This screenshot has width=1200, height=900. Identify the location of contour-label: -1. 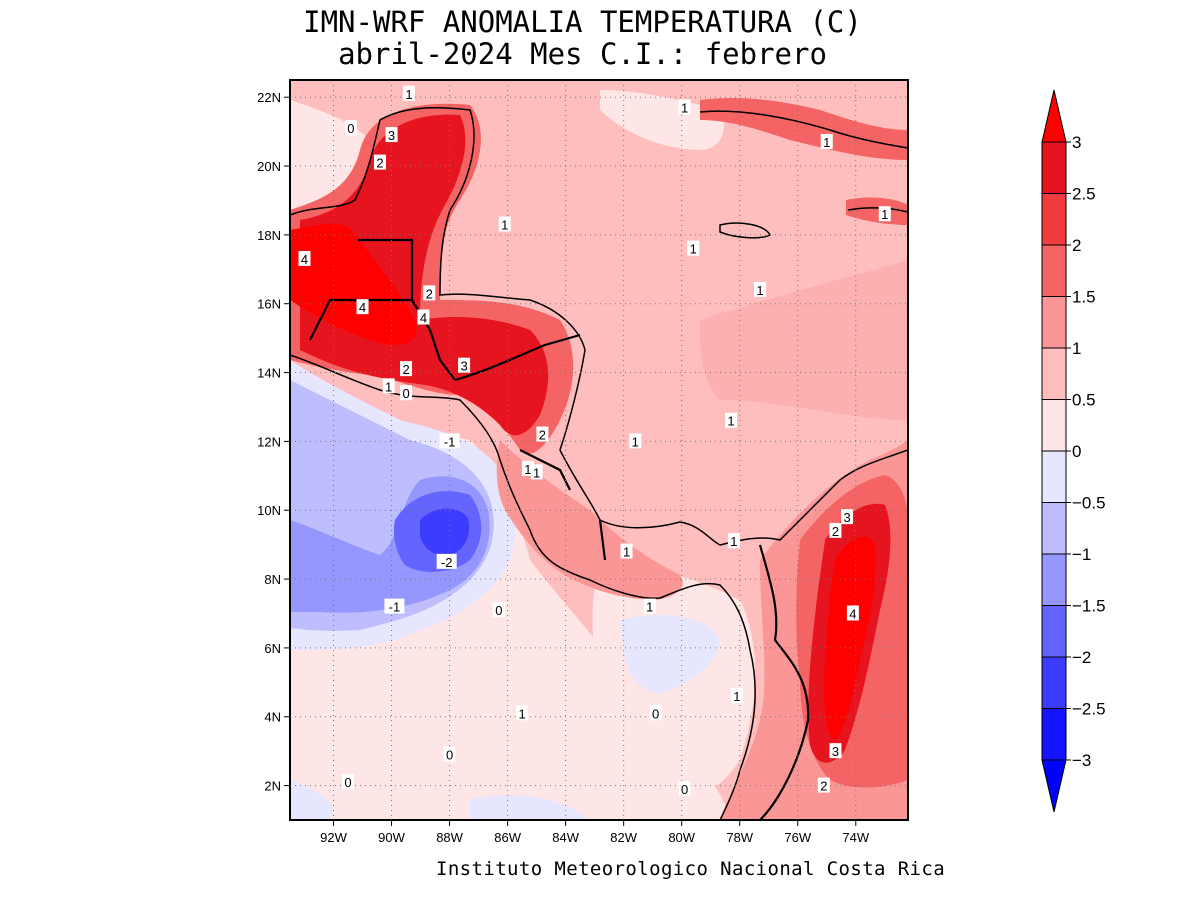
(450, 441).